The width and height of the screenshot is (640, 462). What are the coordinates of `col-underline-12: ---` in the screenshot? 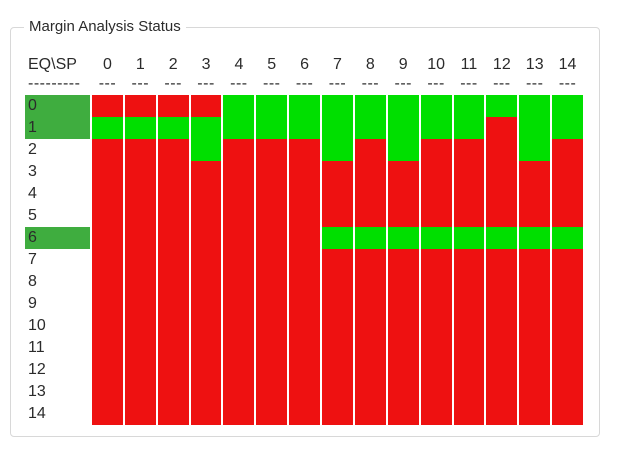 It's located at (502, 83).